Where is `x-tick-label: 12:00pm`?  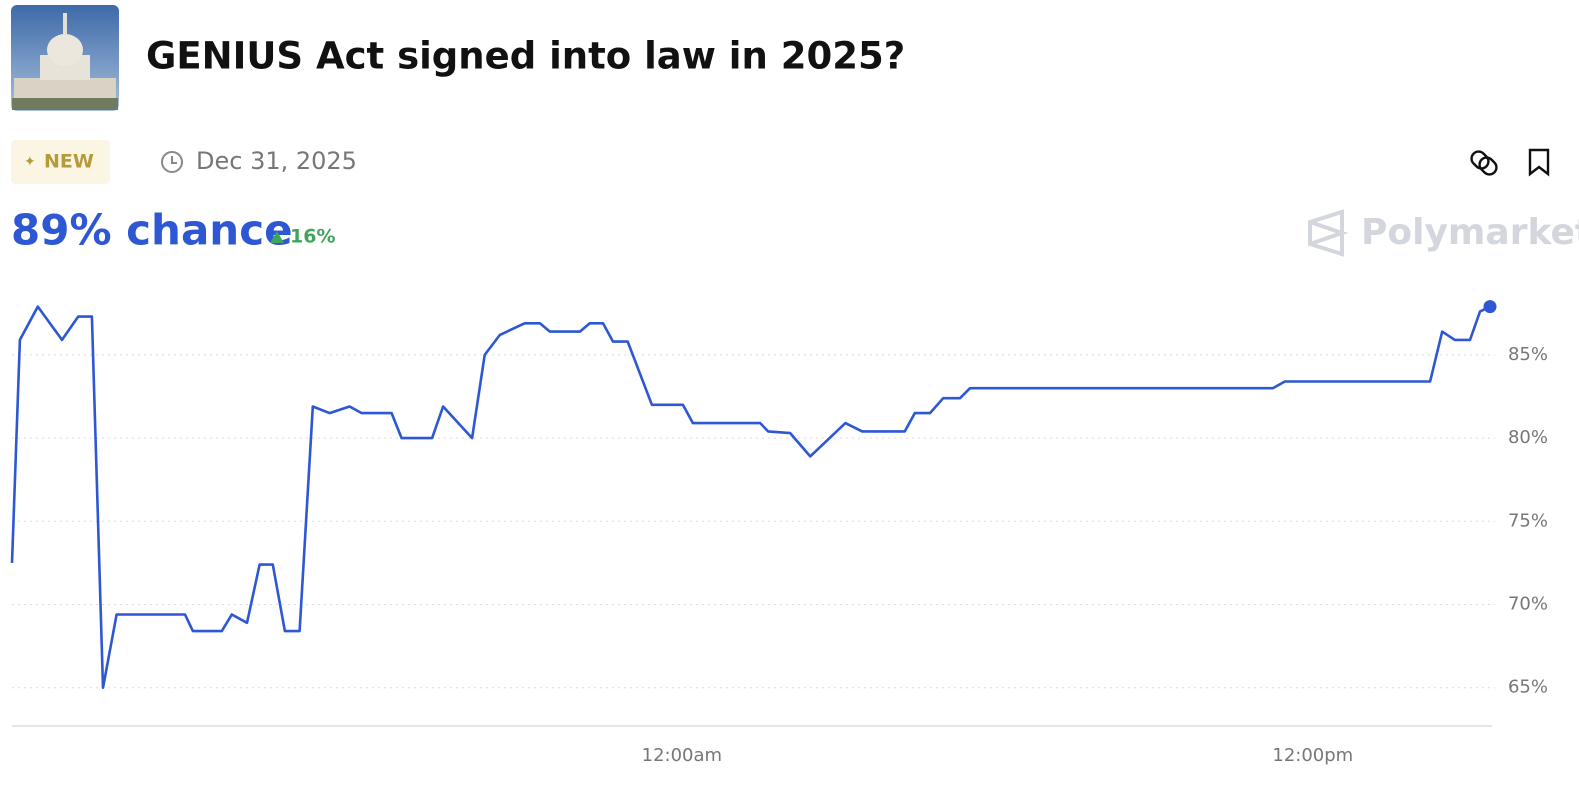 x-tick-label: 12:00pm is located at coordinates (1312, 755).